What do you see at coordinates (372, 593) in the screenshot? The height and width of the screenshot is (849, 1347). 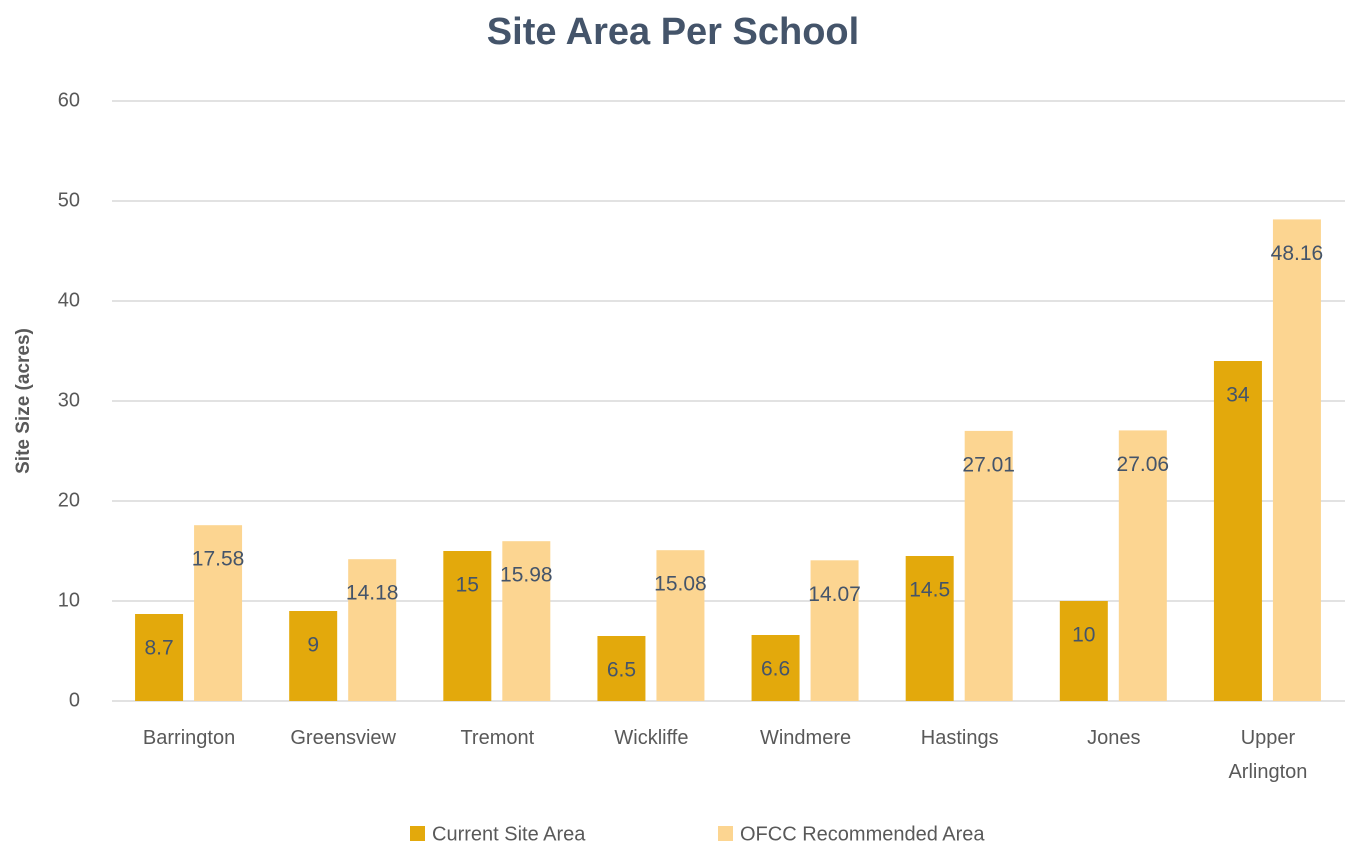 I see `data-label: 14.18` at bounding box center [372, 593].